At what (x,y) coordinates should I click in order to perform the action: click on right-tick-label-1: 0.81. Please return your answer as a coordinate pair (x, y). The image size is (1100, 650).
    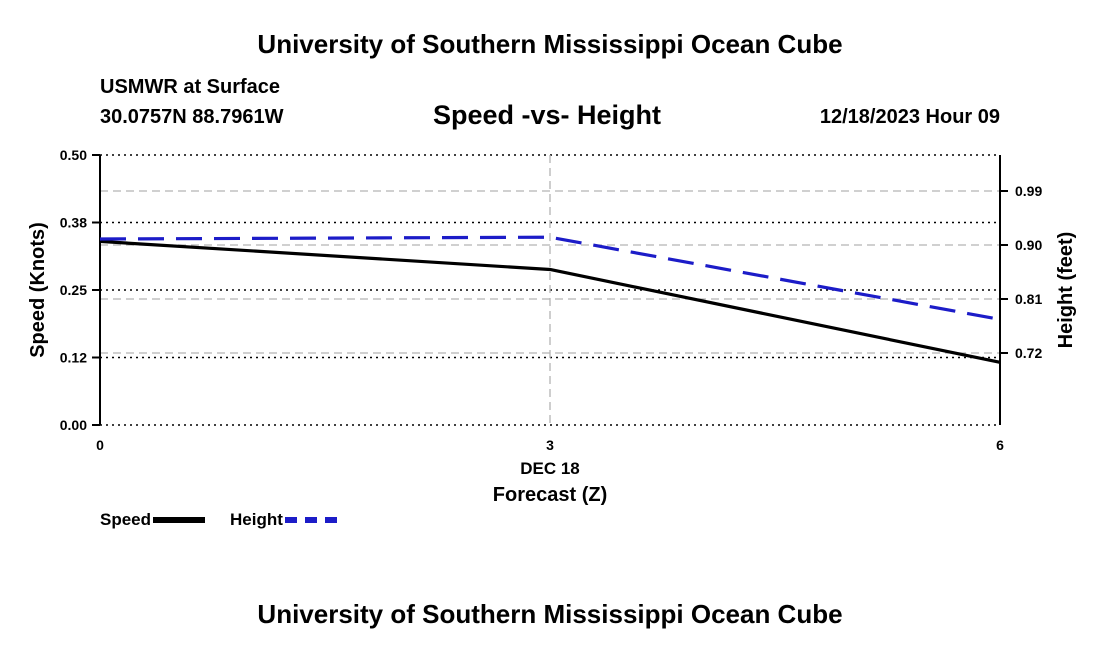
    Looking at the image, I should click on (1028, 299).